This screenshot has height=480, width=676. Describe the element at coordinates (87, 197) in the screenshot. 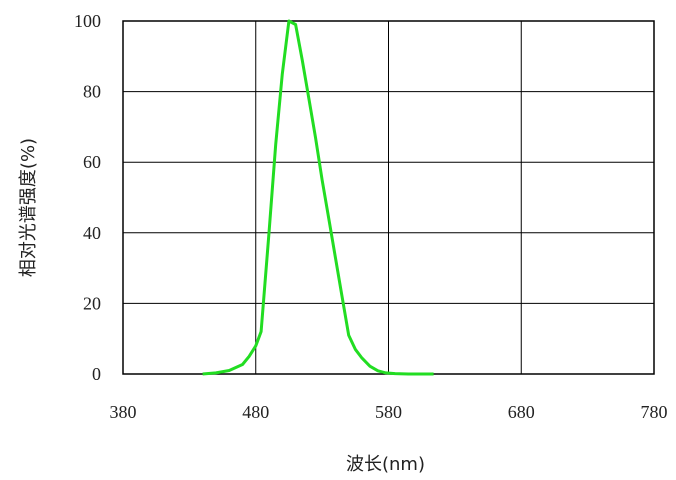

I see `y-axis-ticks: 0 20 40 60 80 100` at that location.